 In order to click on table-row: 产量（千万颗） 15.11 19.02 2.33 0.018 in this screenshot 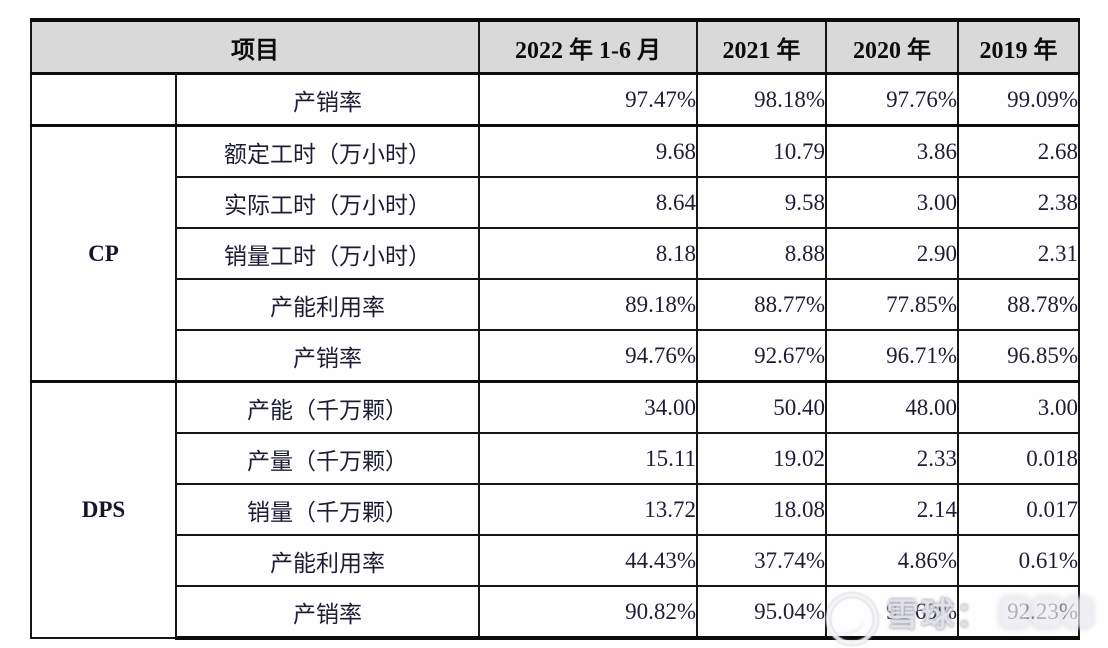, I will do `click(555, 458)`.